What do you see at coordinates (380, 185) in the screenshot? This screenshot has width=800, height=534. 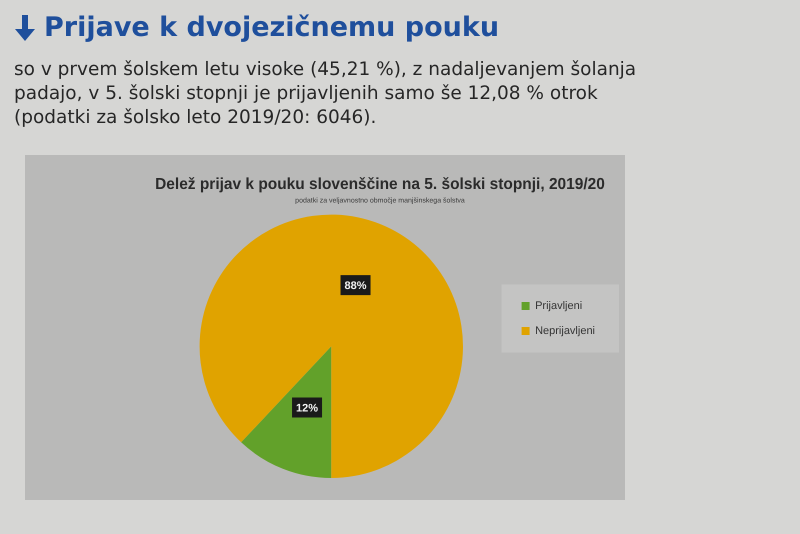 I see `chart-title: Delež prijav k pouku slovenščine na 5. šolski stopnji, 2019/20` at bounding box center [380, 185].